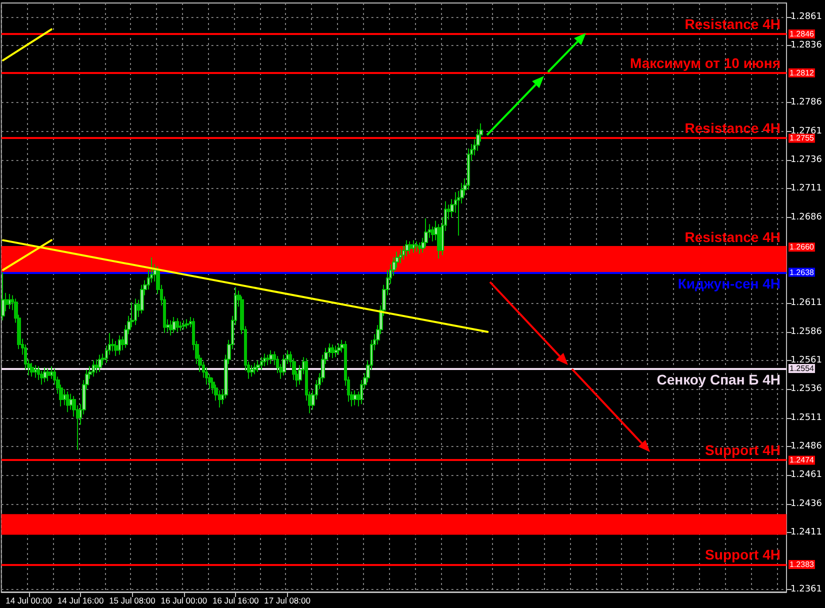  What do you see at coordinates (806, 361) in the screenshot?
I see `y-tick-label: 1.2561` at bounding box center [806, 361].